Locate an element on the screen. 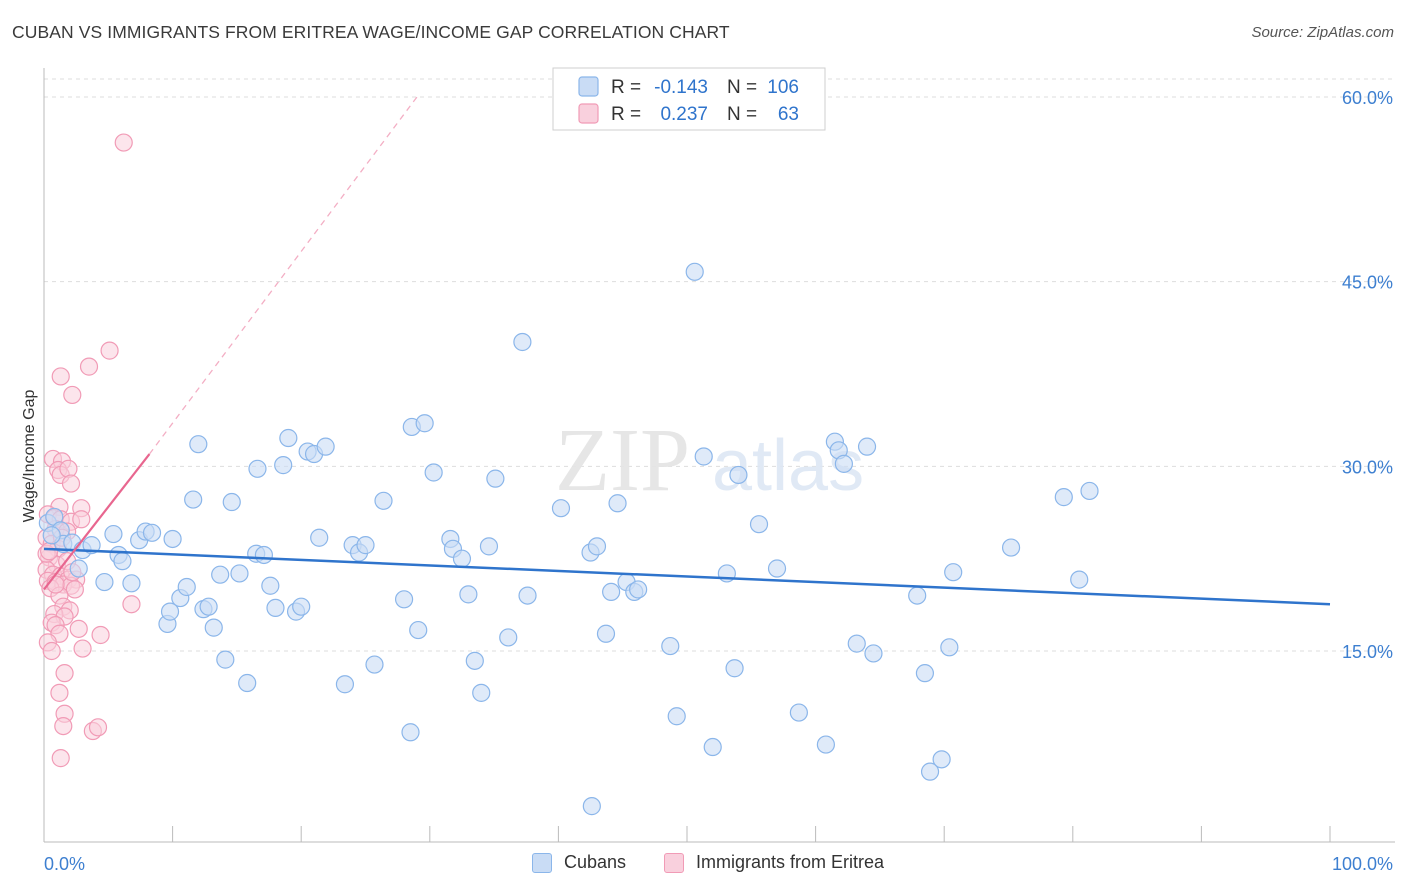 Image resolution: width=1406 pixels, height=892 pixels. x-tick-label: 100.0% is located at coordinates (1362, 864).